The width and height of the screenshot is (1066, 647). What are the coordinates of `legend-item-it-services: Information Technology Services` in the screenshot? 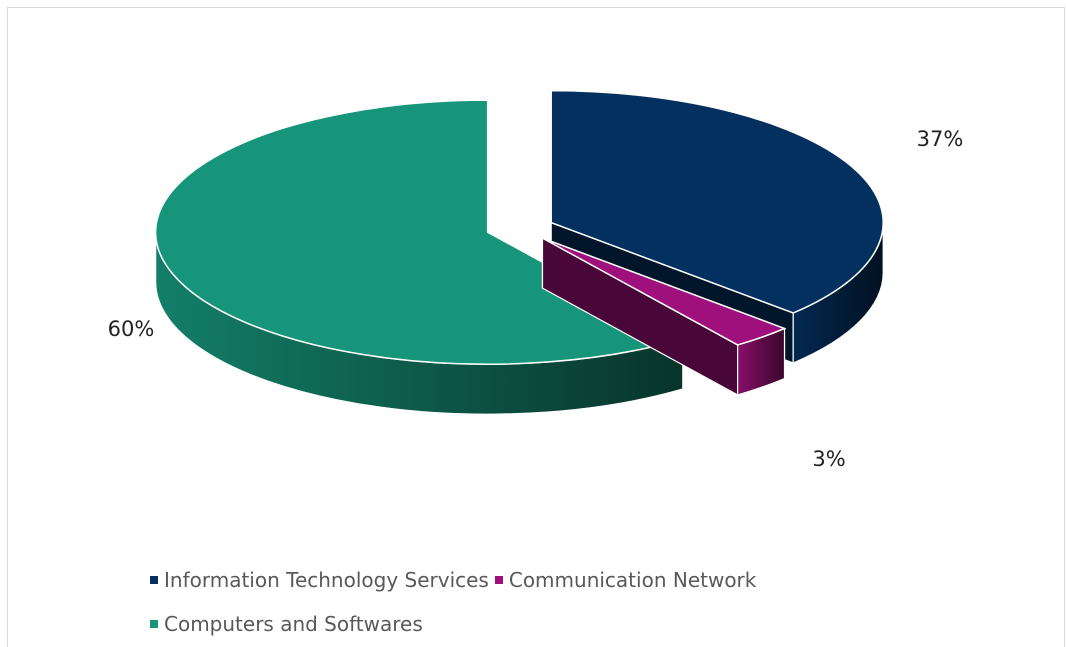 It's located at (319, 580).